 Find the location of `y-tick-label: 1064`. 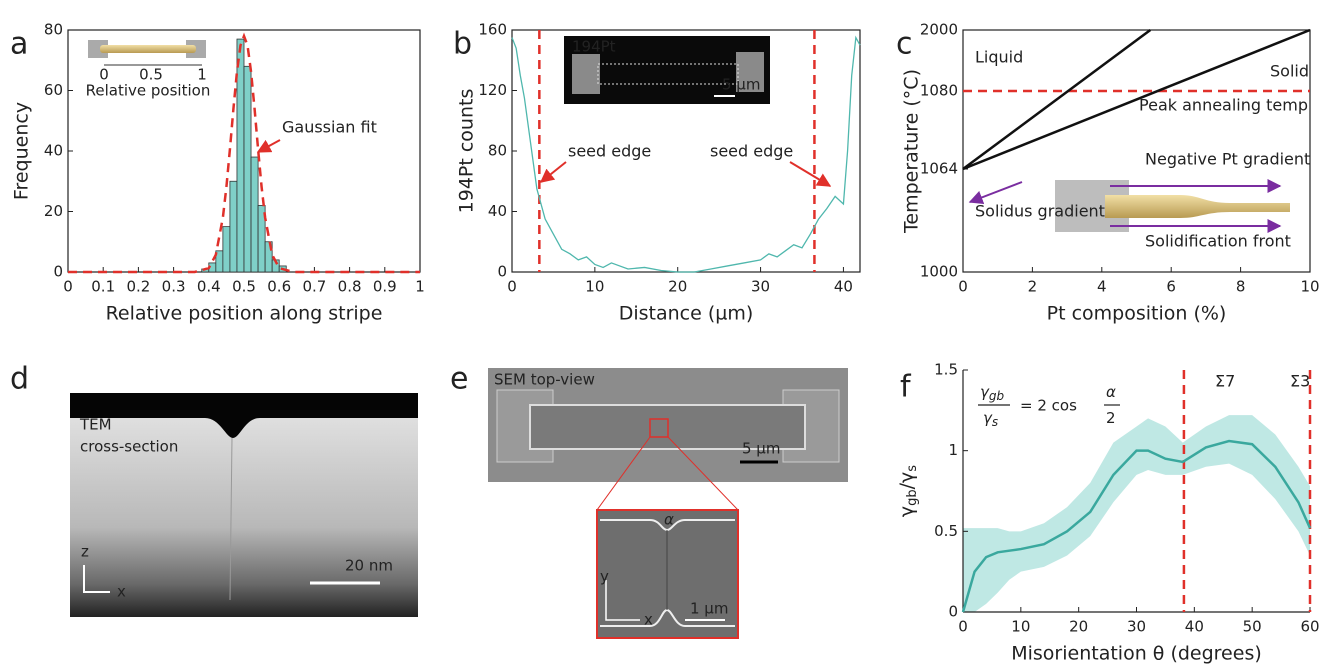

y-tick-label: 1064 is located at coordinates (939, 169).